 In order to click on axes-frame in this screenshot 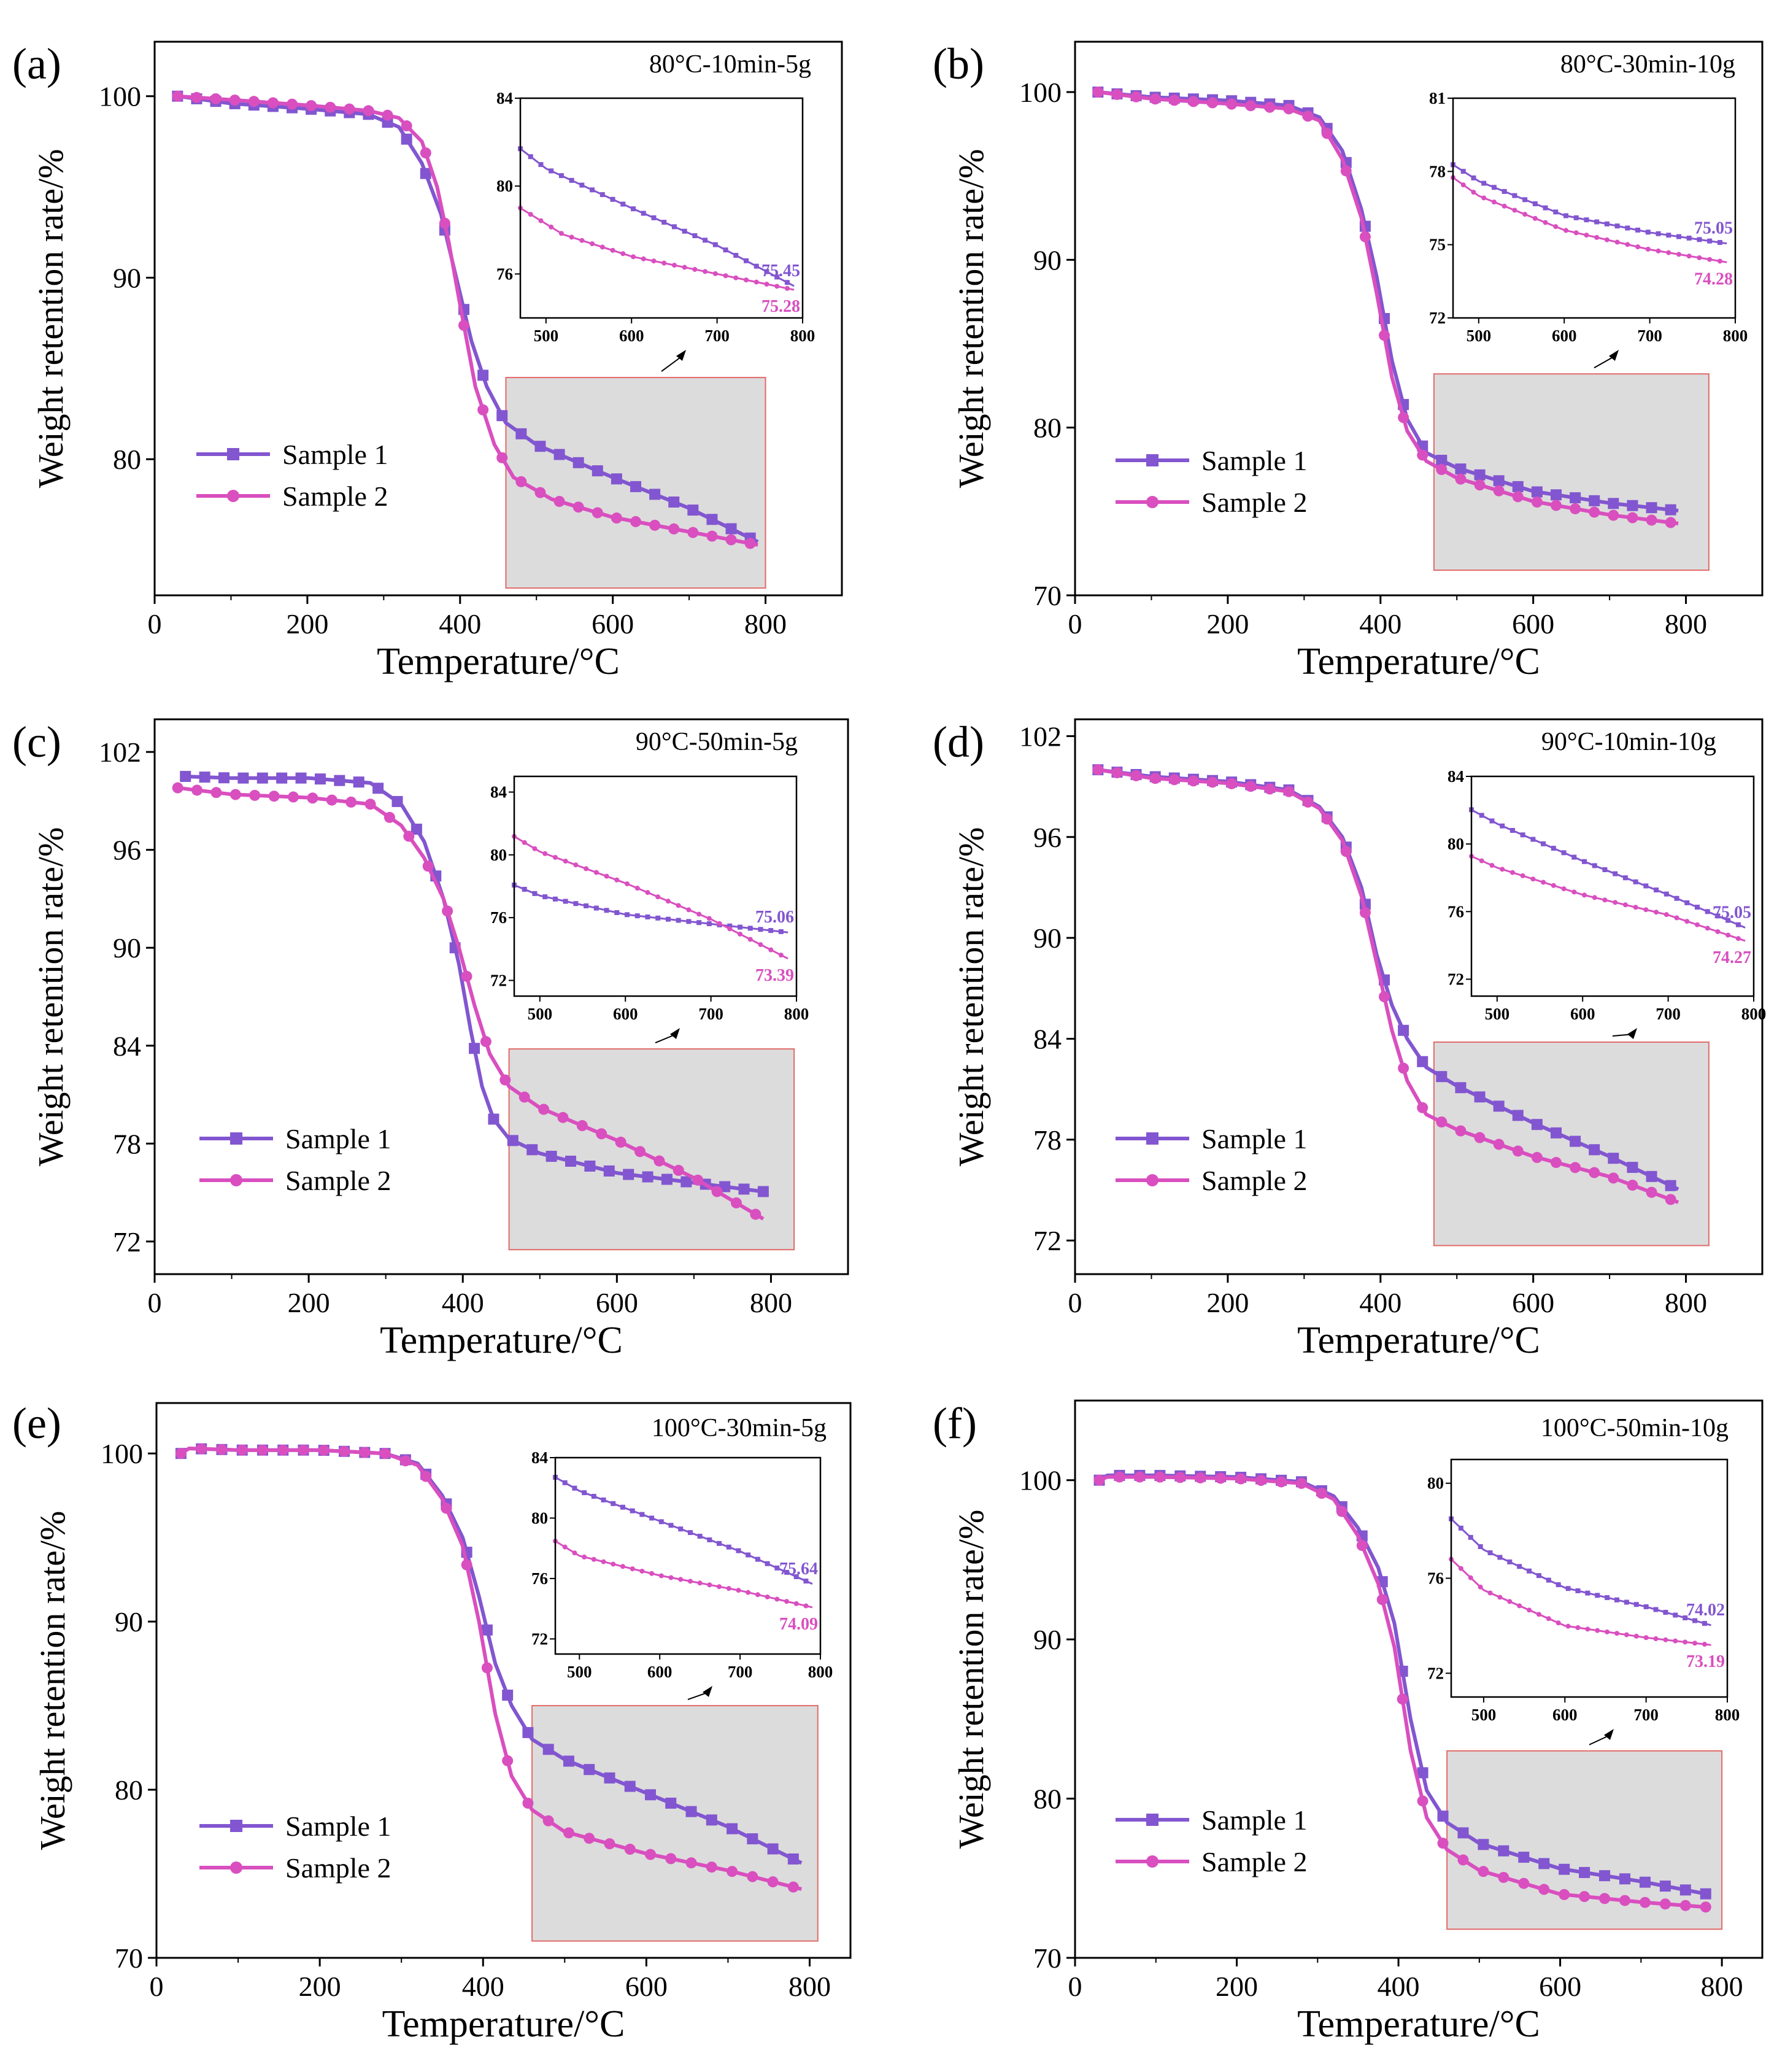, I will do `click(1419, 996)`.